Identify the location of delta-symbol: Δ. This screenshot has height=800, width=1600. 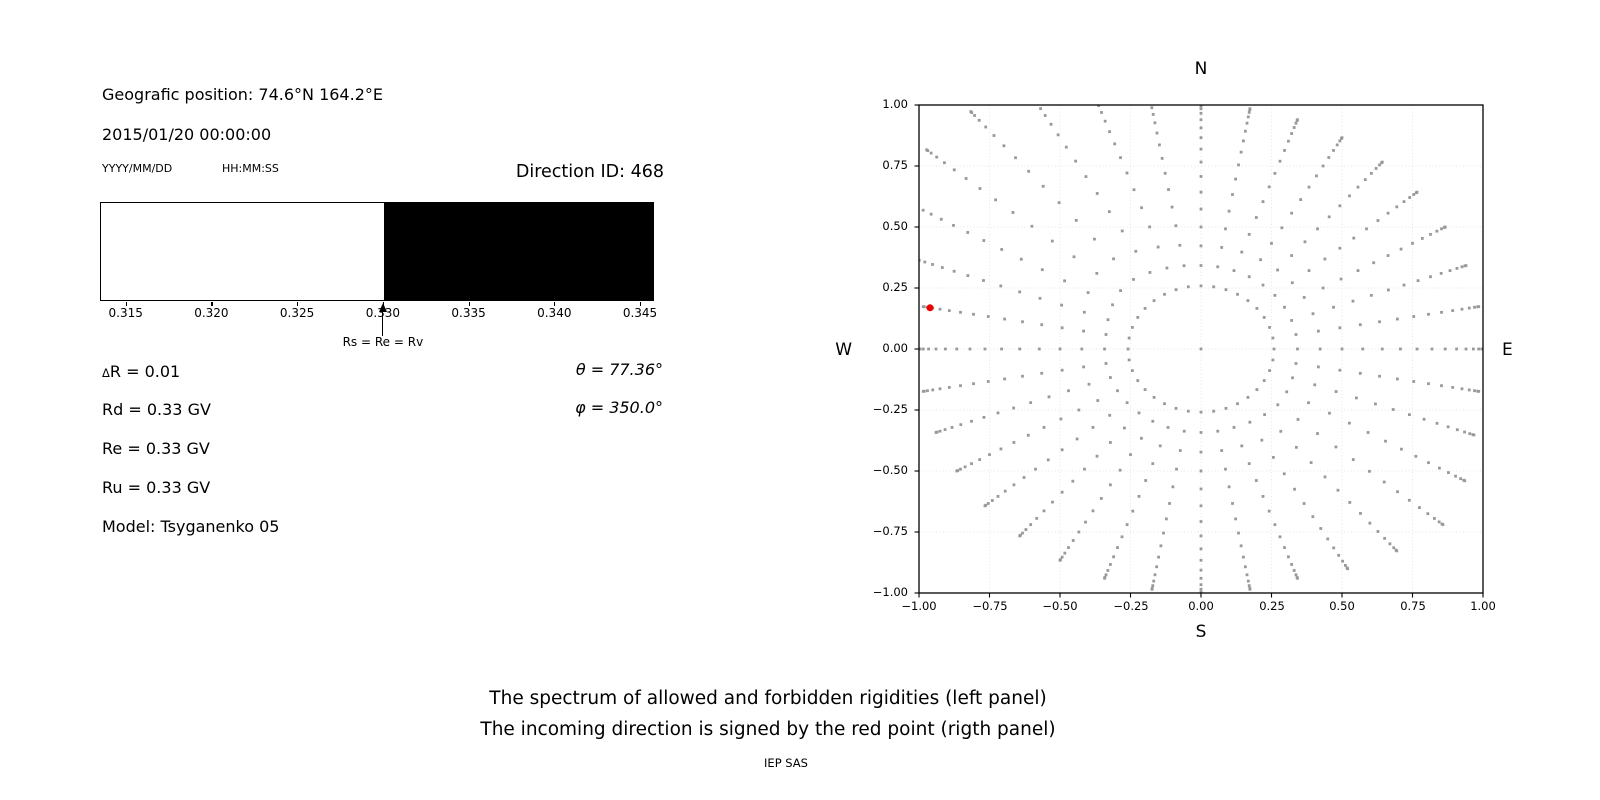
(106, 373).